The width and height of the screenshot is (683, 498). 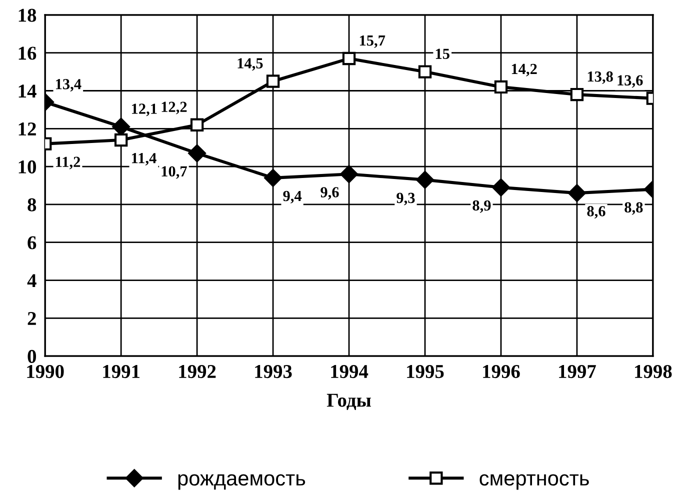 What do you see at coordinates (443, 53) in the screenshot?
I see `data-label: 15` at bounding box center [443, 53].